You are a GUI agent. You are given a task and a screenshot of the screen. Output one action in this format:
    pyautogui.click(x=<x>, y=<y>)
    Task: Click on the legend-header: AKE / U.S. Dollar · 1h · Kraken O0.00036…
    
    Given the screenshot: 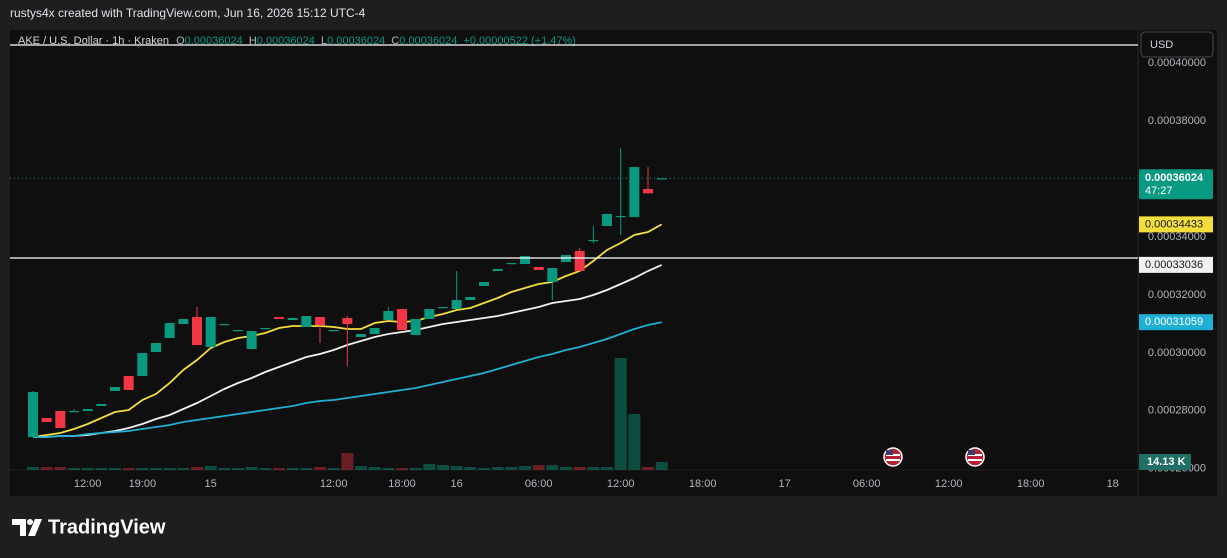 What is the action you would take?
    pyautogui.click(x=297, y=41)
    